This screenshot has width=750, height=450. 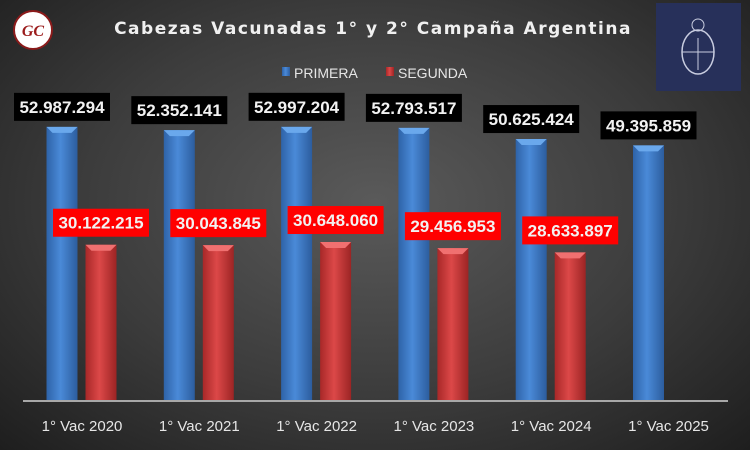 I want to click on data-label-primera: 52.793.517, so click(x=413, y=108).